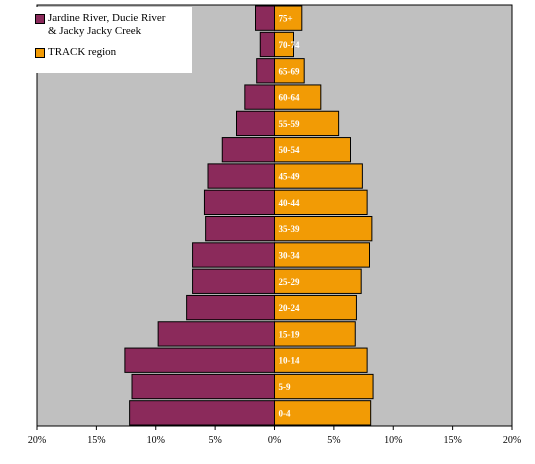  I want to click on category-label-50-54: 50-54, so click(289, 150).